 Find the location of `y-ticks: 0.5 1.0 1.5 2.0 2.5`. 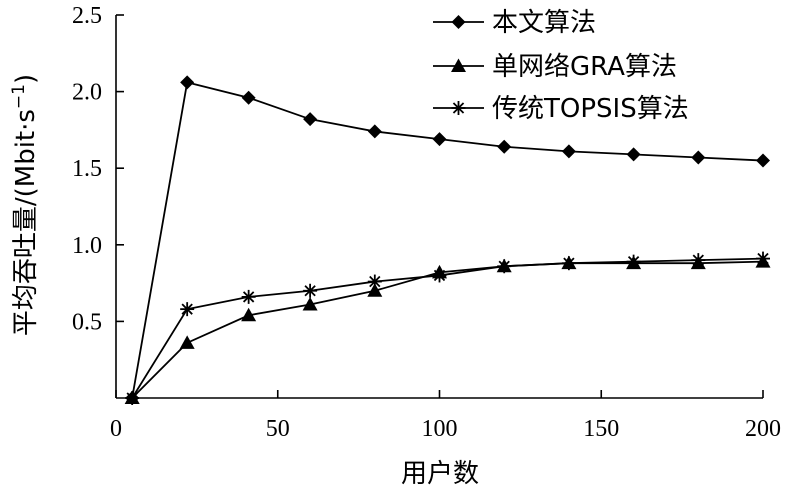

y-ticks: 0.5 1.0 1.5 2.0 2.5 is located at coordinates (98, 169).